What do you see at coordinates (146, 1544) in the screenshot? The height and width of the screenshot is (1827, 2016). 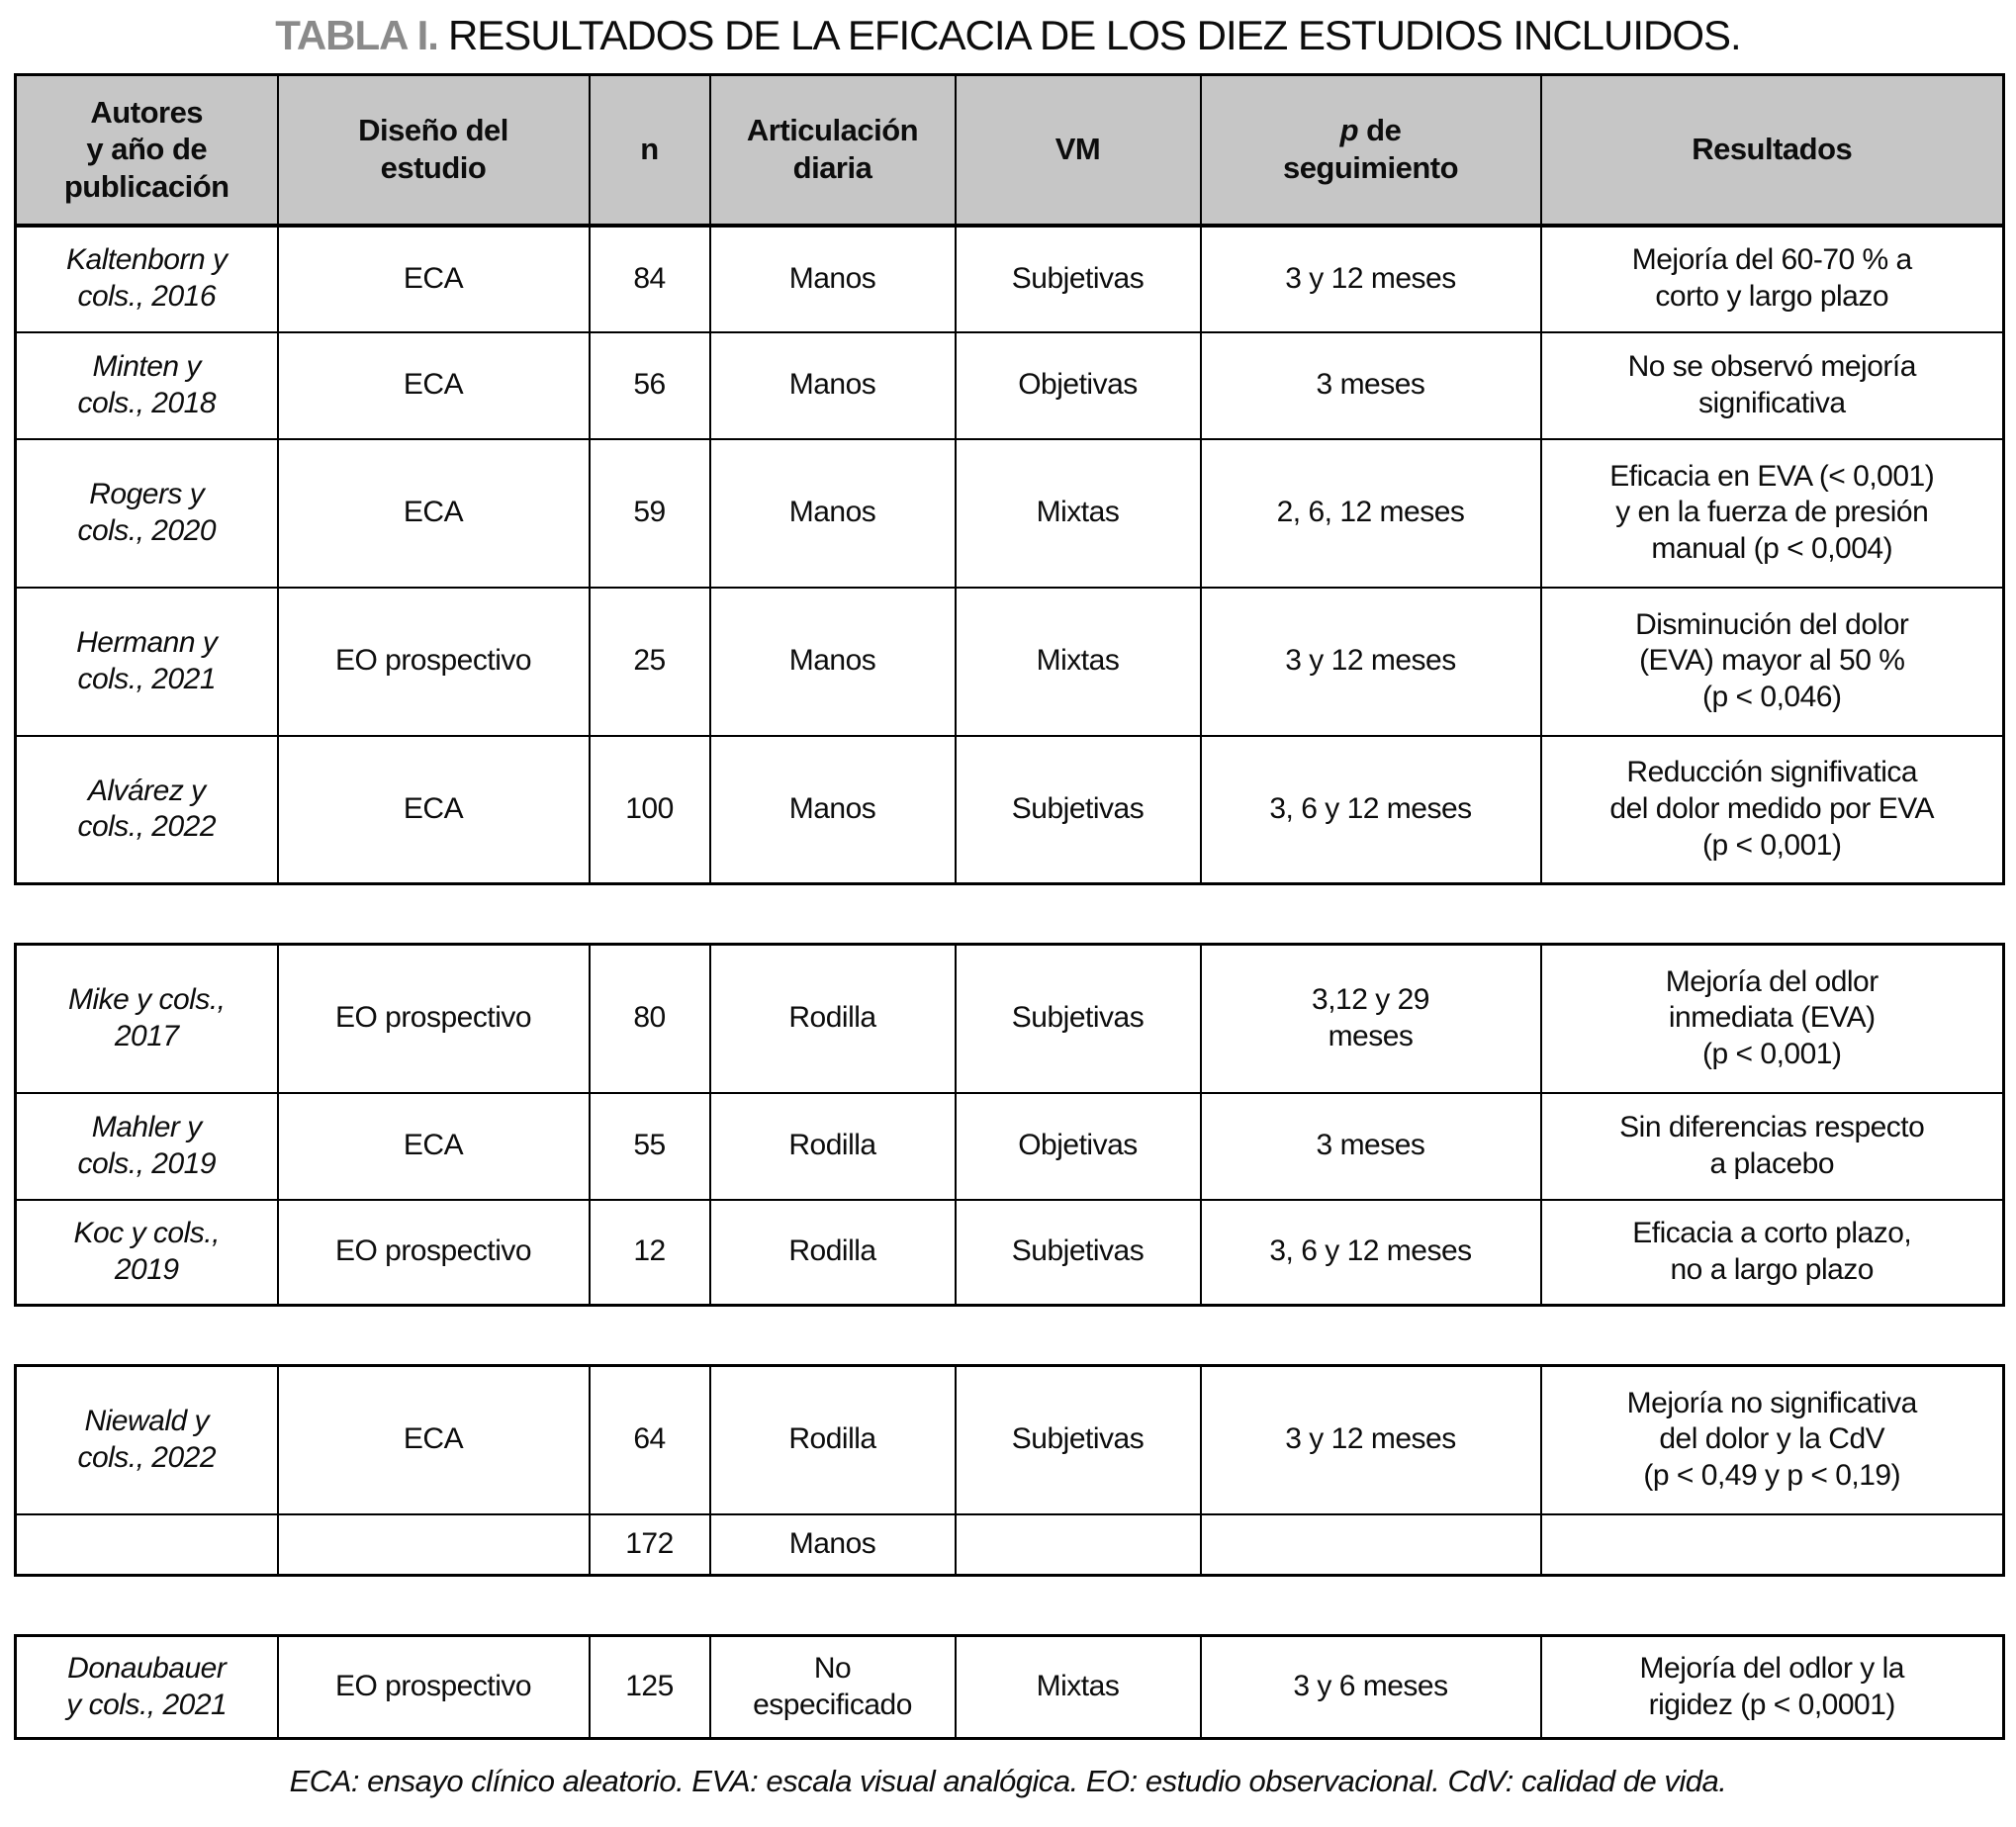 I see `author-cell` at bounding box center [146, 1544].